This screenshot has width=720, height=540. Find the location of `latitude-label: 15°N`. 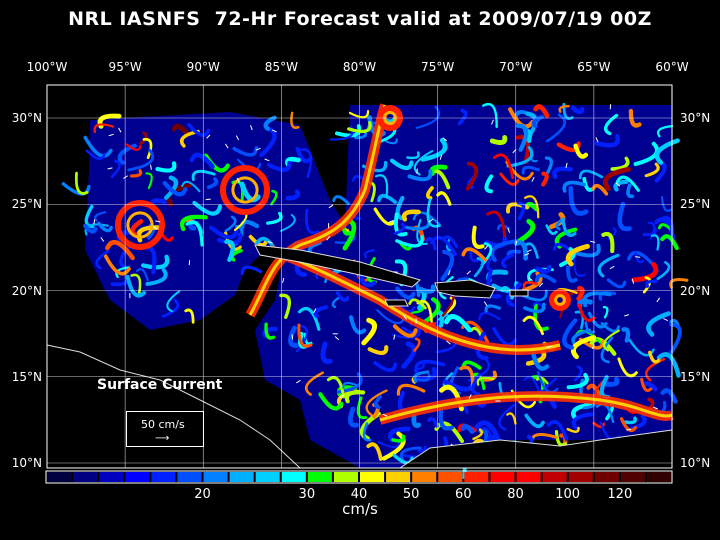

latitude-label: 15°N is located at coordinates (26, 376).